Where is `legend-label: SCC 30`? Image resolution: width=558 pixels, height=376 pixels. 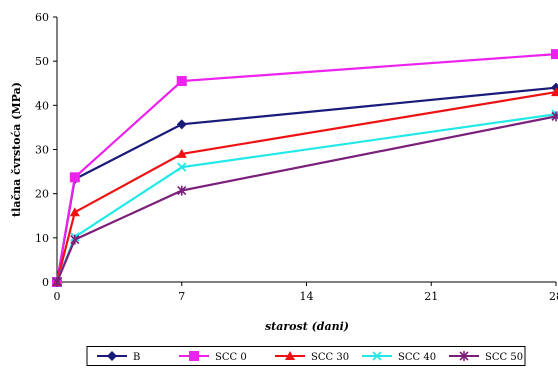
legend-label: SCC 30 is located at coordinates (330, 357).